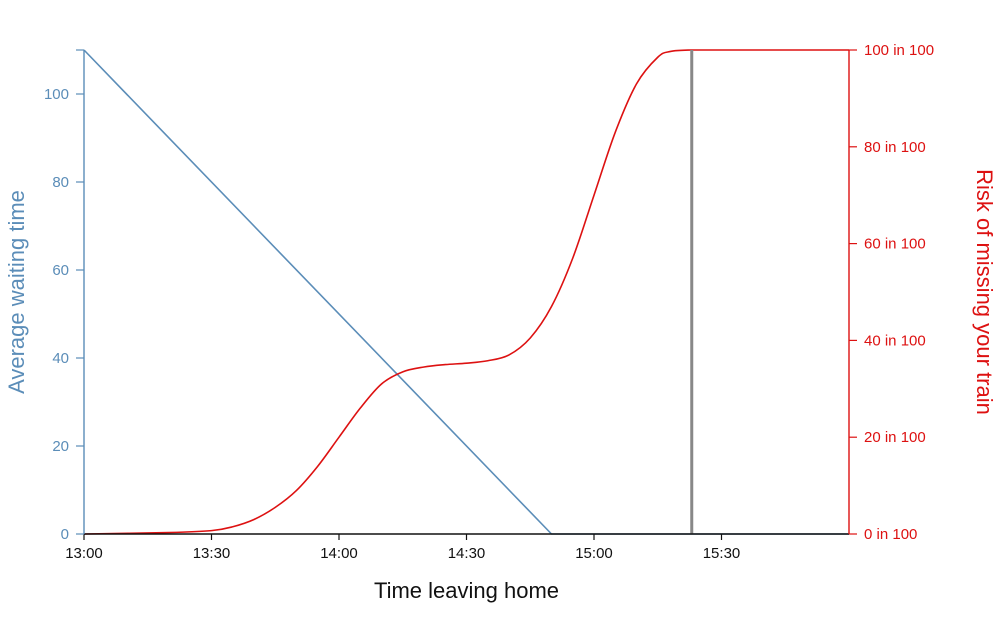  I want to click on x-tick-label: 14:30, so click(467, 553).